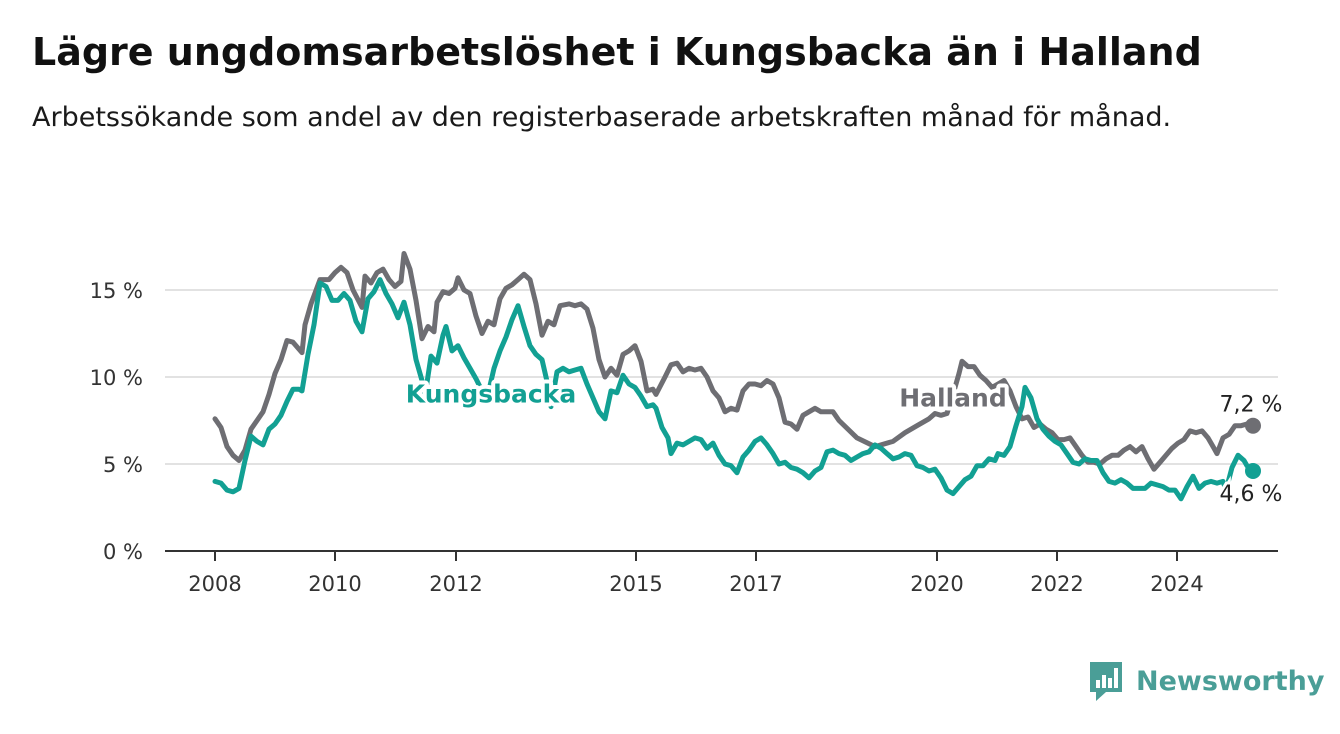  Describe the element at coordinates (1251, 405) in the screenshot. I see `end-value-label-halland: 7,2 %` at that location.